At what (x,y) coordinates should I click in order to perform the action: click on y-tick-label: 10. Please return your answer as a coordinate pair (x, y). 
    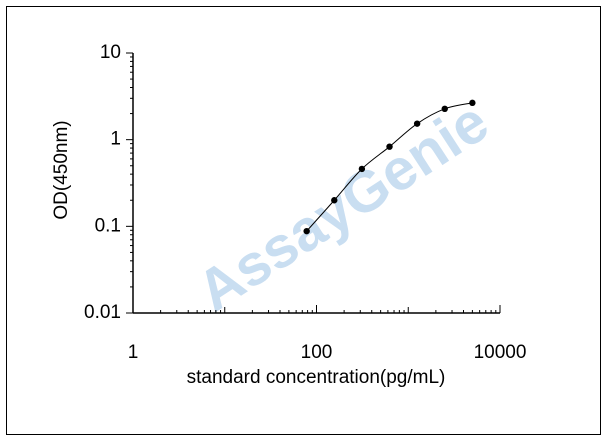
    Looking at the image, I should click on (110, 52).